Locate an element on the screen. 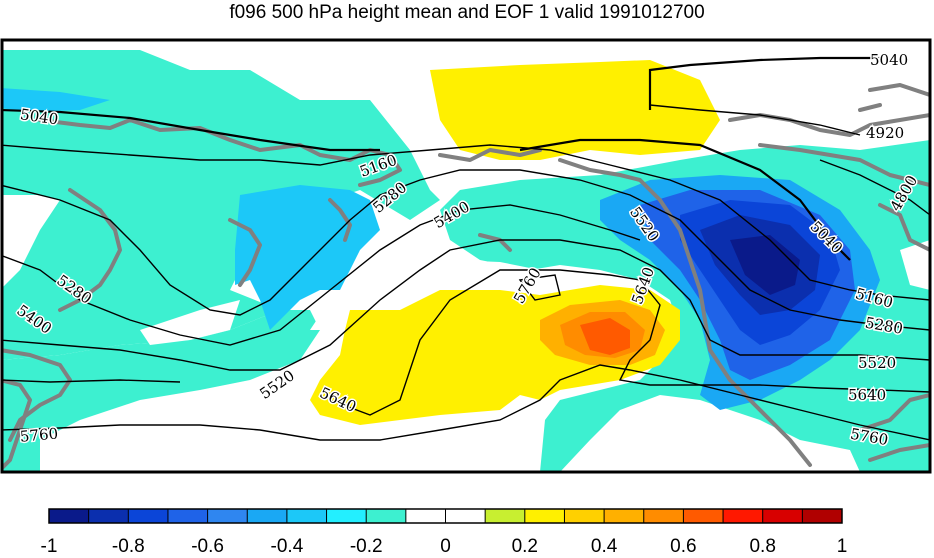 This screenshot has width=934, height=558. coastline-east4 is located at coordinates (899, 90).